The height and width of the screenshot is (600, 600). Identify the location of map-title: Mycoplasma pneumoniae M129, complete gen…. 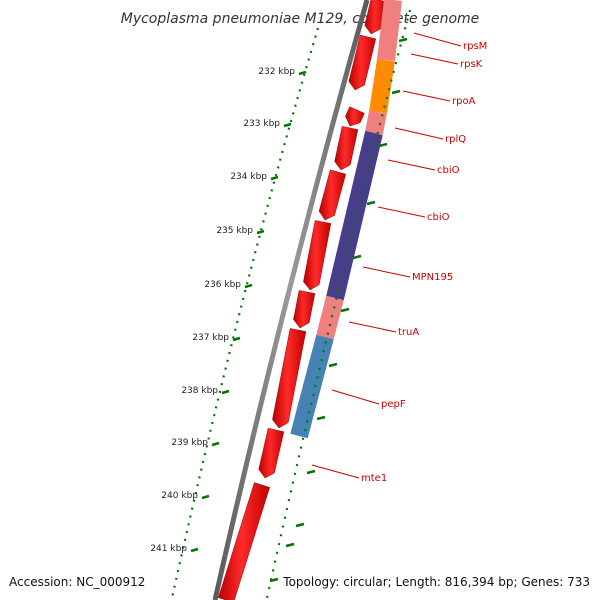
(300, 19).